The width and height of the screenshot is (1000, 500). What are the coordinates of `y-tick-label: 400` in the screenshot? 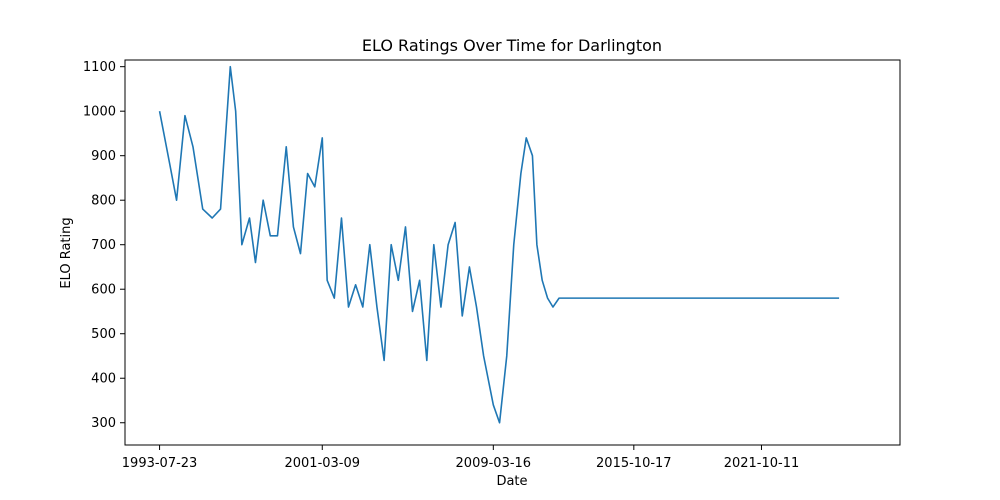 It's located at (103, 379).